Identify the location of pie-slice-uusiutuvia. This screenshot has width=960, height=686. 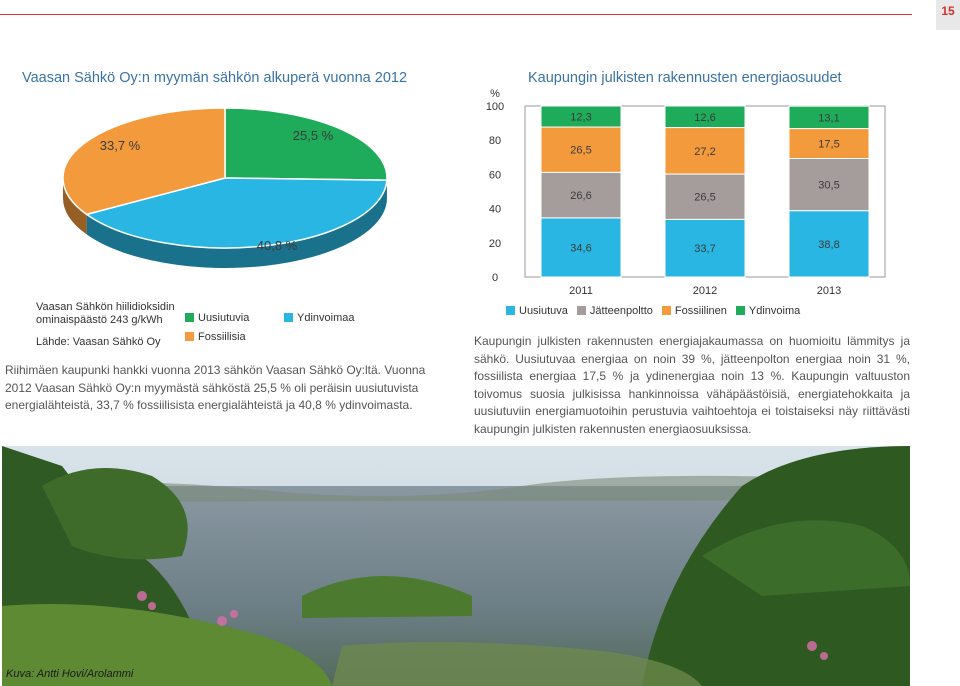
(306, 144).